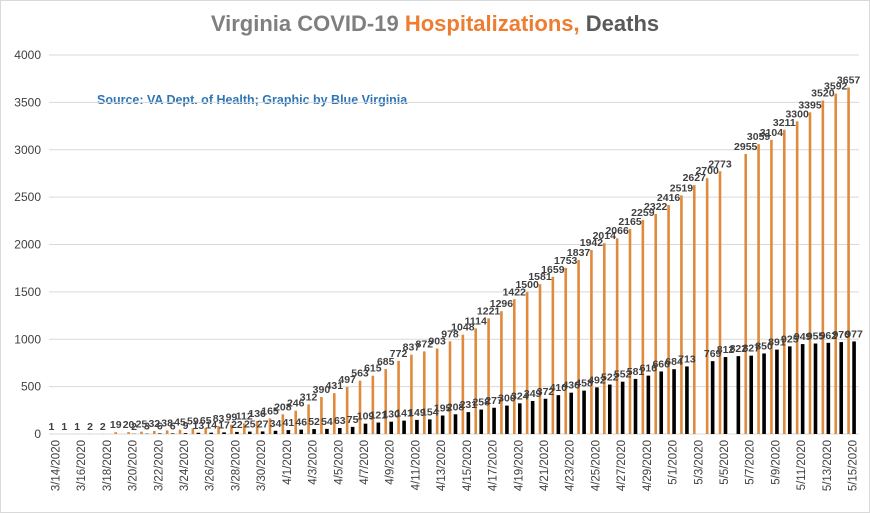 The image size is (870, 513). What do you see at coordinates (211, 465) in the screenshot?
I see `x-tick-label: 3/26/2020` at bounding box center [211, 465].